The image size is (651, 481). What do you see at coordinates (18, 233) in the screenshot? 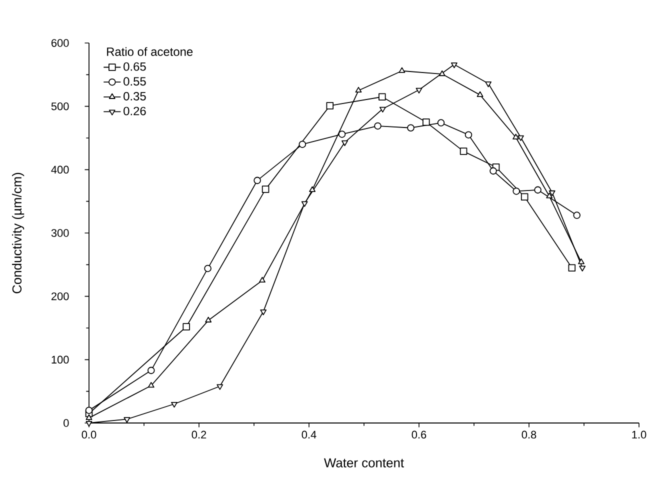
I see `y-axis-title: Conductivity (µm/cm)` at bounding box center [18, 233].